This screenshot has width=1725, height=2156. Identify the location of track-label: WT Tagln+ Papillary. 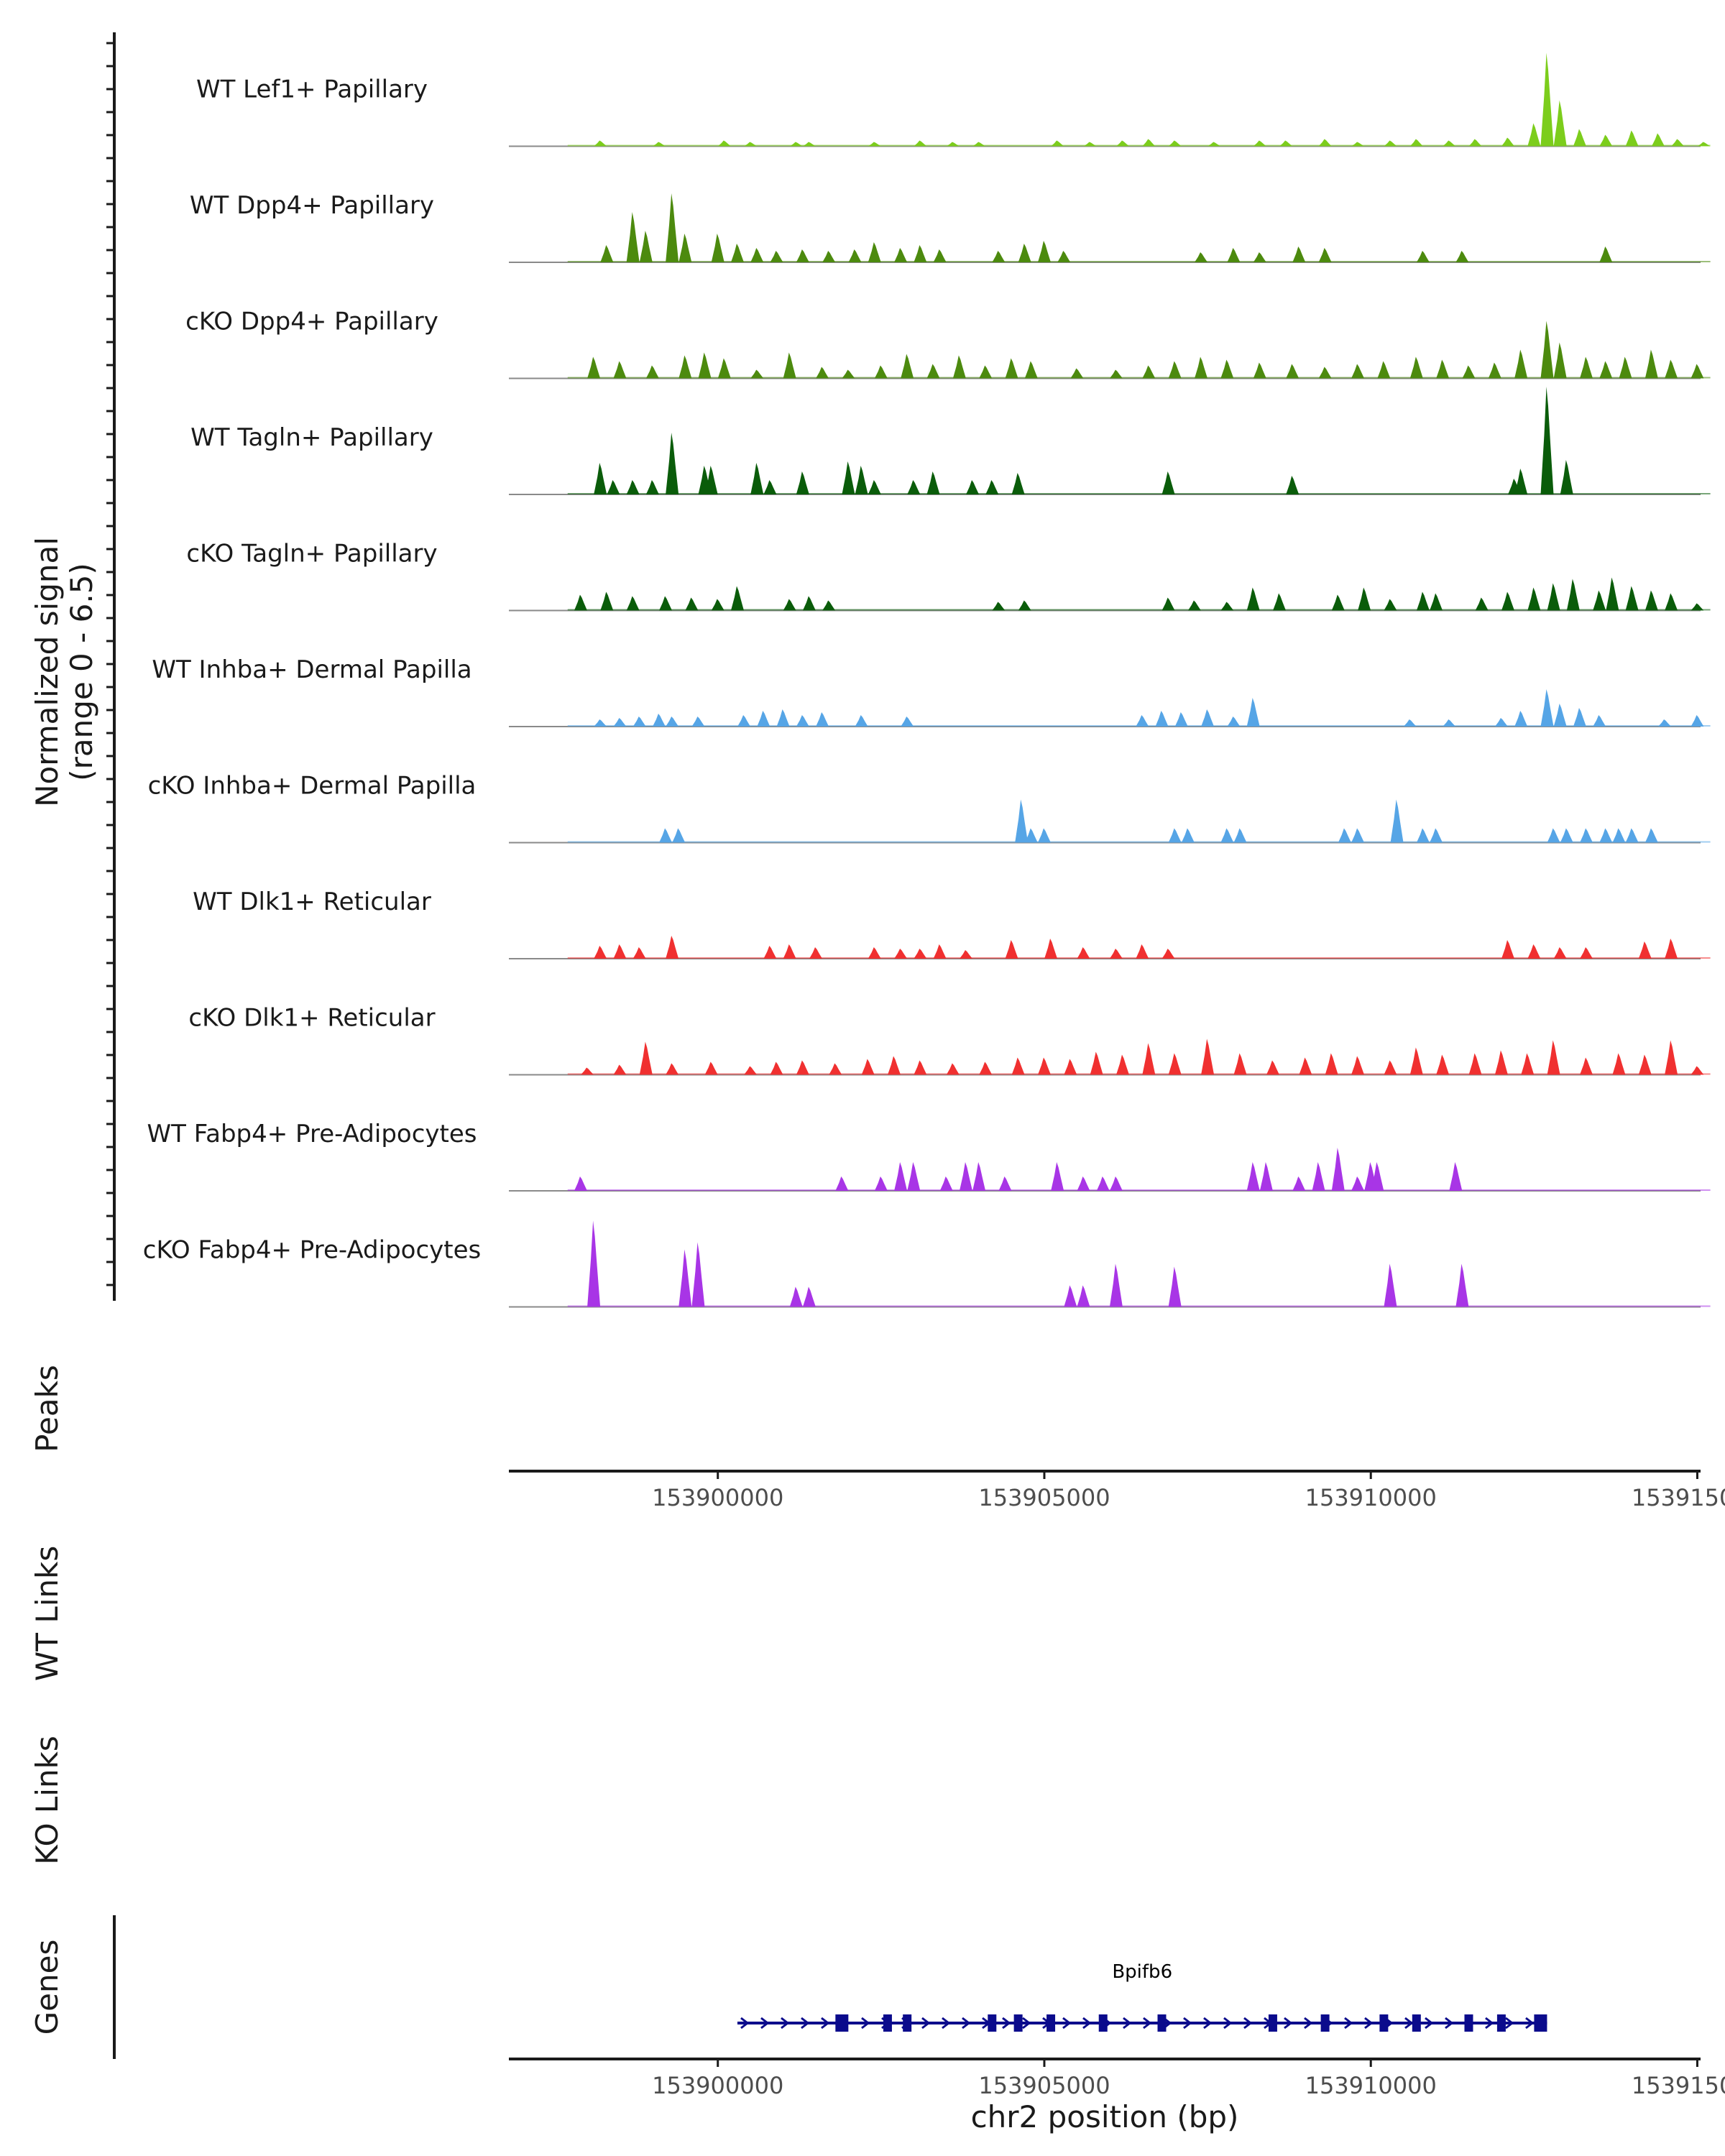
(311, 437).